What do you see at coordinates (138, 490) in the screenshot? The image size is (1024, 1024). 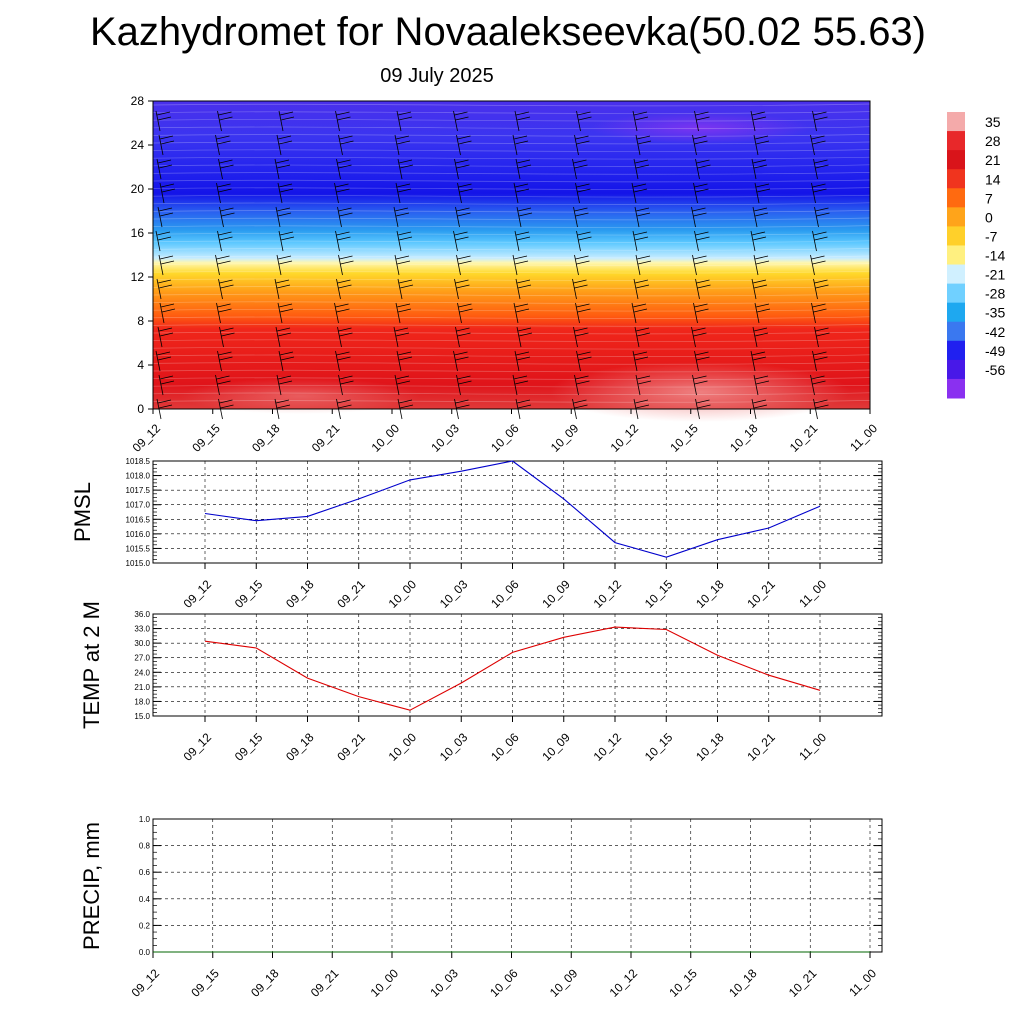 I see `pmsl-ytick-label: 1017.5` at bounding box center [138, 490].